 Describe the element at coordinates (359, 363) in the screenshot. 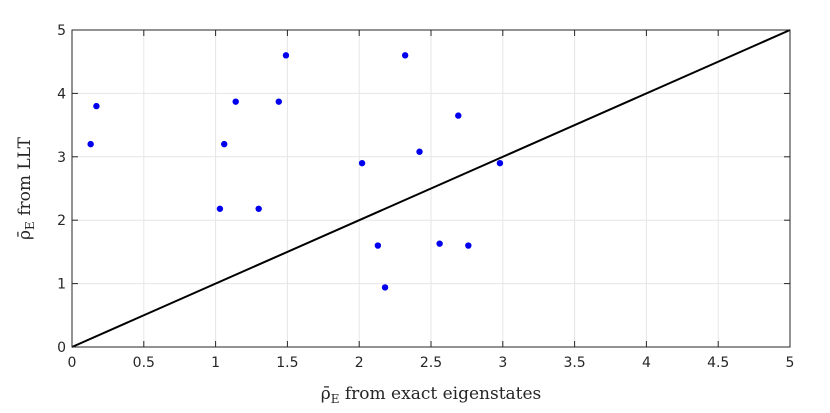

I see `x-tick-label: 2` at that location.